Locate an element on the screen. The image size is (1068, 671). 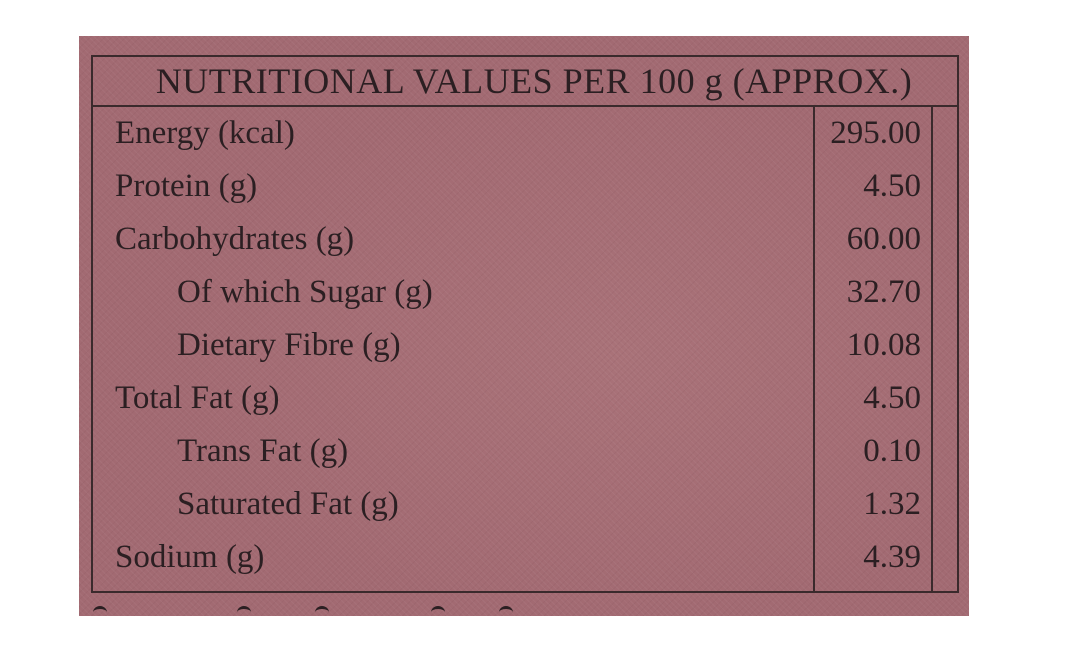
table-heading: NUTRITIONAL VALUES PER 100 g (APPROX.) is located at coordinates (525, 82).